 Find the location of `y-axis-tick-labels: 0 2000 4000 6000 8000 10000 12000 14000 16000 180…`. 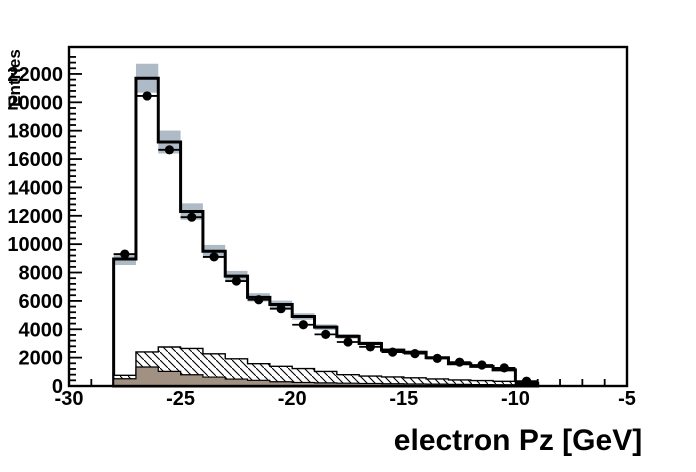

y-axis-tick-labels: 0 2000 4000 6000 8000 10000 12000 14000 16000 180… is located at coordinates (35, 231).